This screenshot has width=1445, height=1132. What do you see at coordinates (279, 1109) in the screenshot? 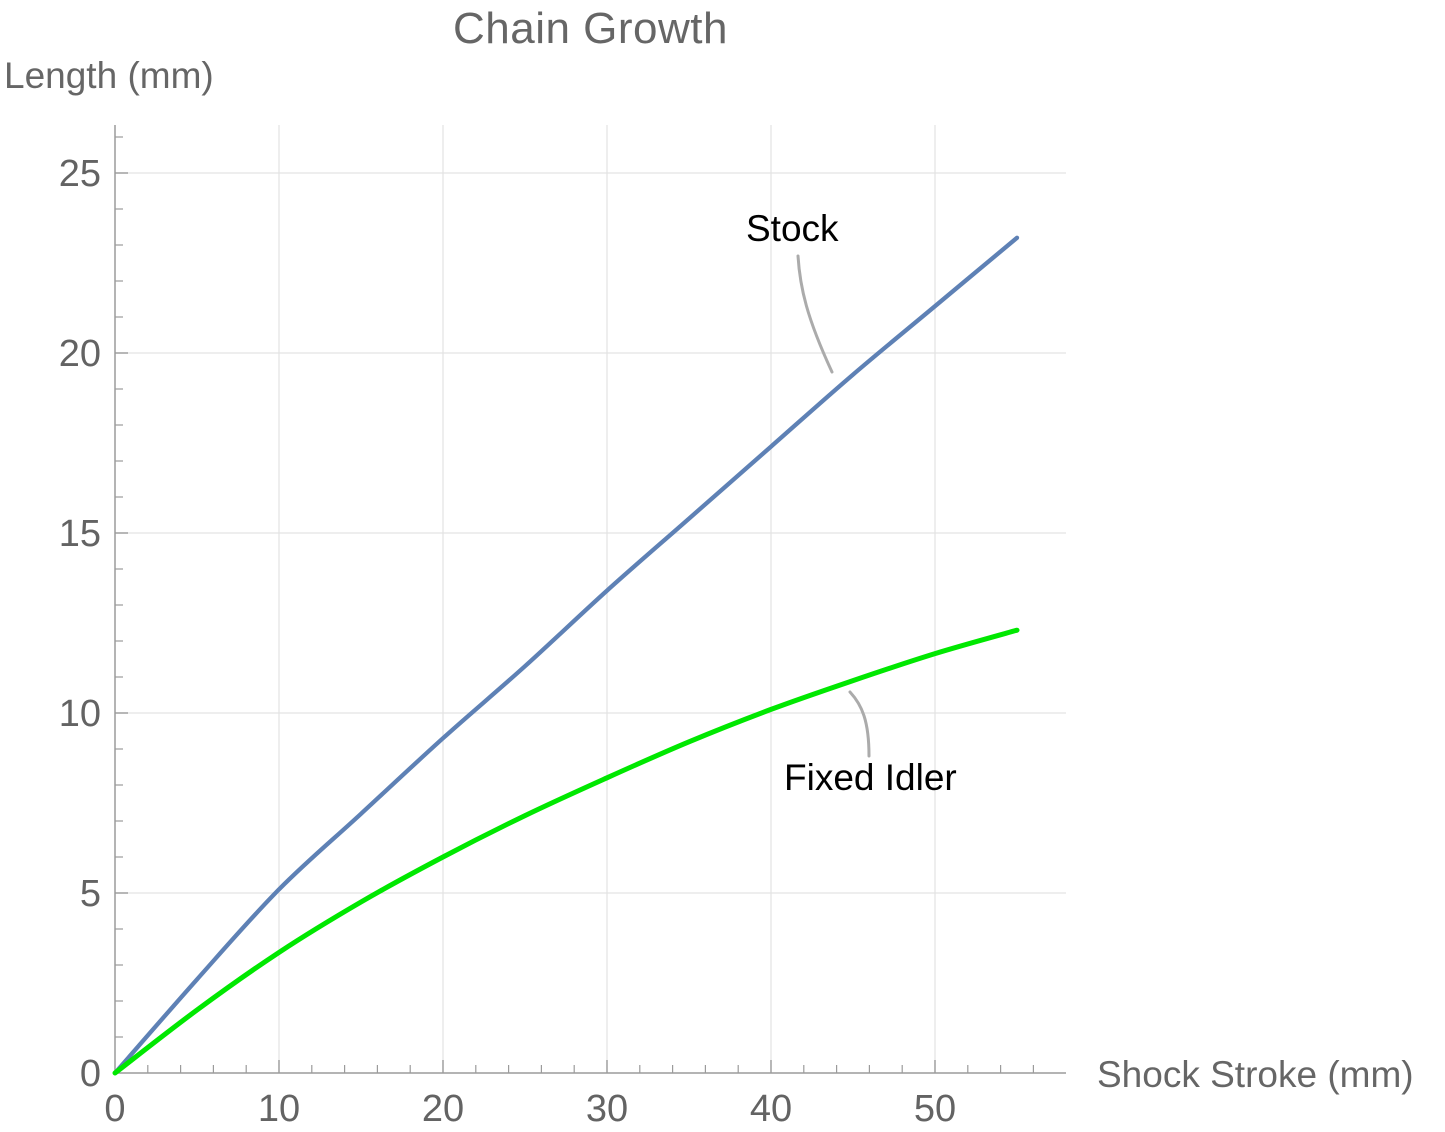
I see `x-tick-label: 10` at bounding box center [279, 1109].